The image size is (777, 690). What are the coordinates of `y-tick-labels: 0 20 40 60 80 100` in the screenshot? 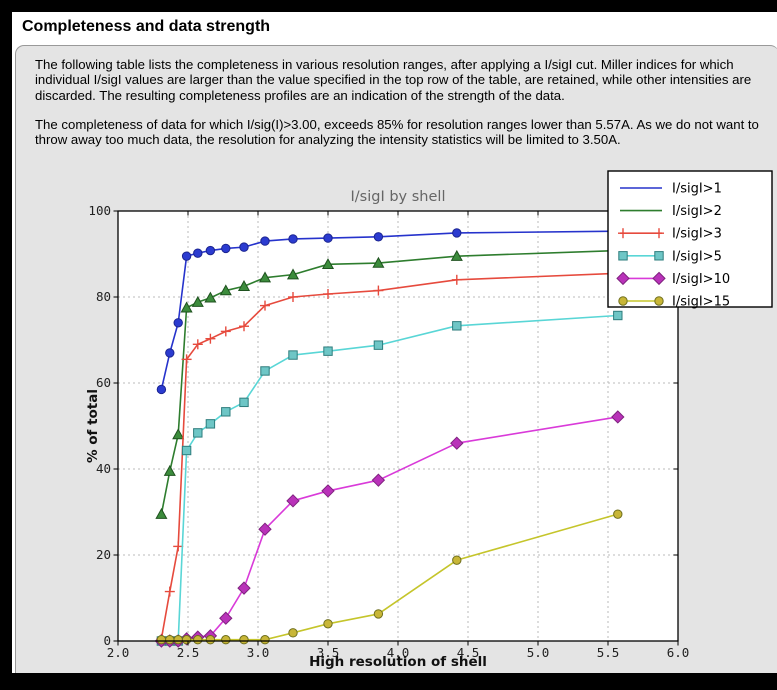 It's located at (99, 425).